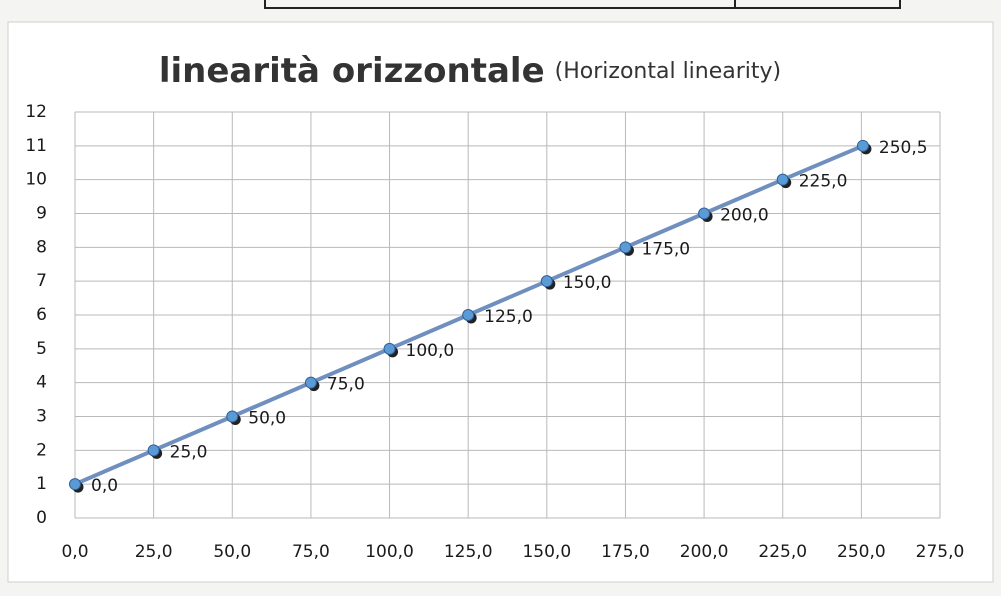 The image size is (1001, 596). I want to click on data-label: 125,0, so click(508, 317).